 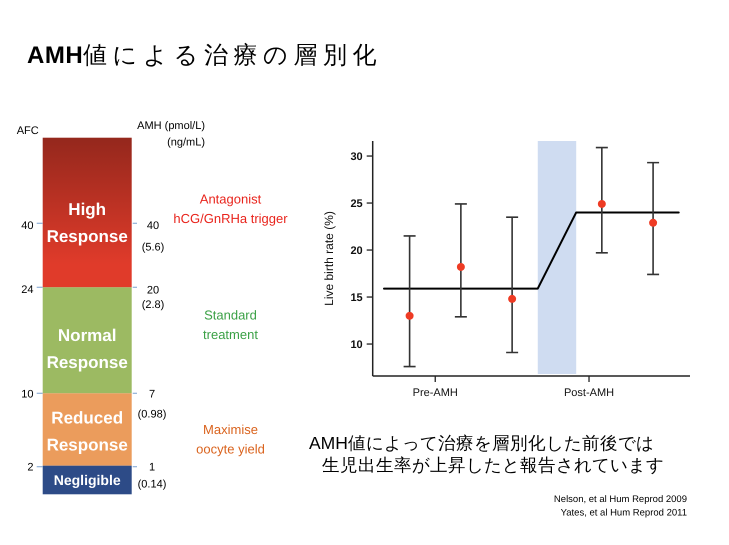 What do you see at coordinates (27, 290) in the screenshot?
I see `text: 24` at bounding box center [27, 290].